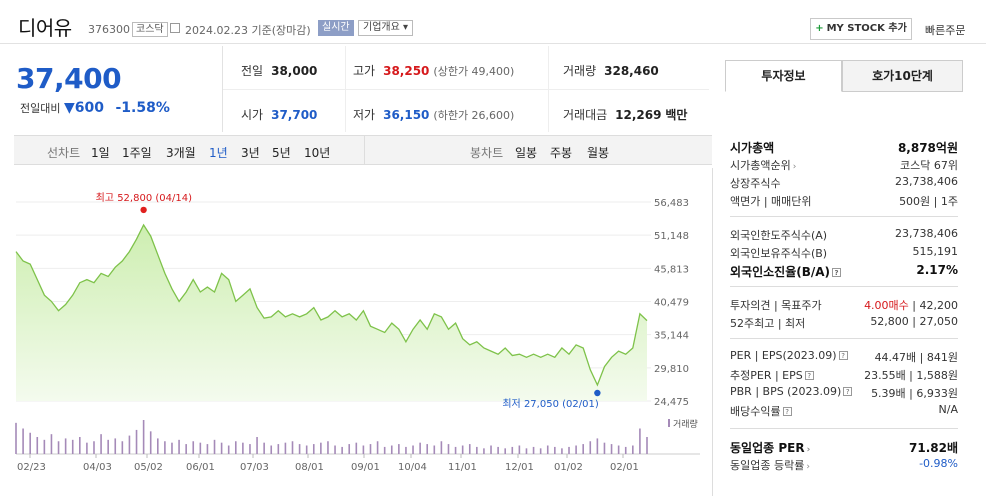 This screenshot has width=986, height=496. Describe the element at coordinates (279, 115) in the screenshot. I see `stat-open: 시가 37,700` at that location.